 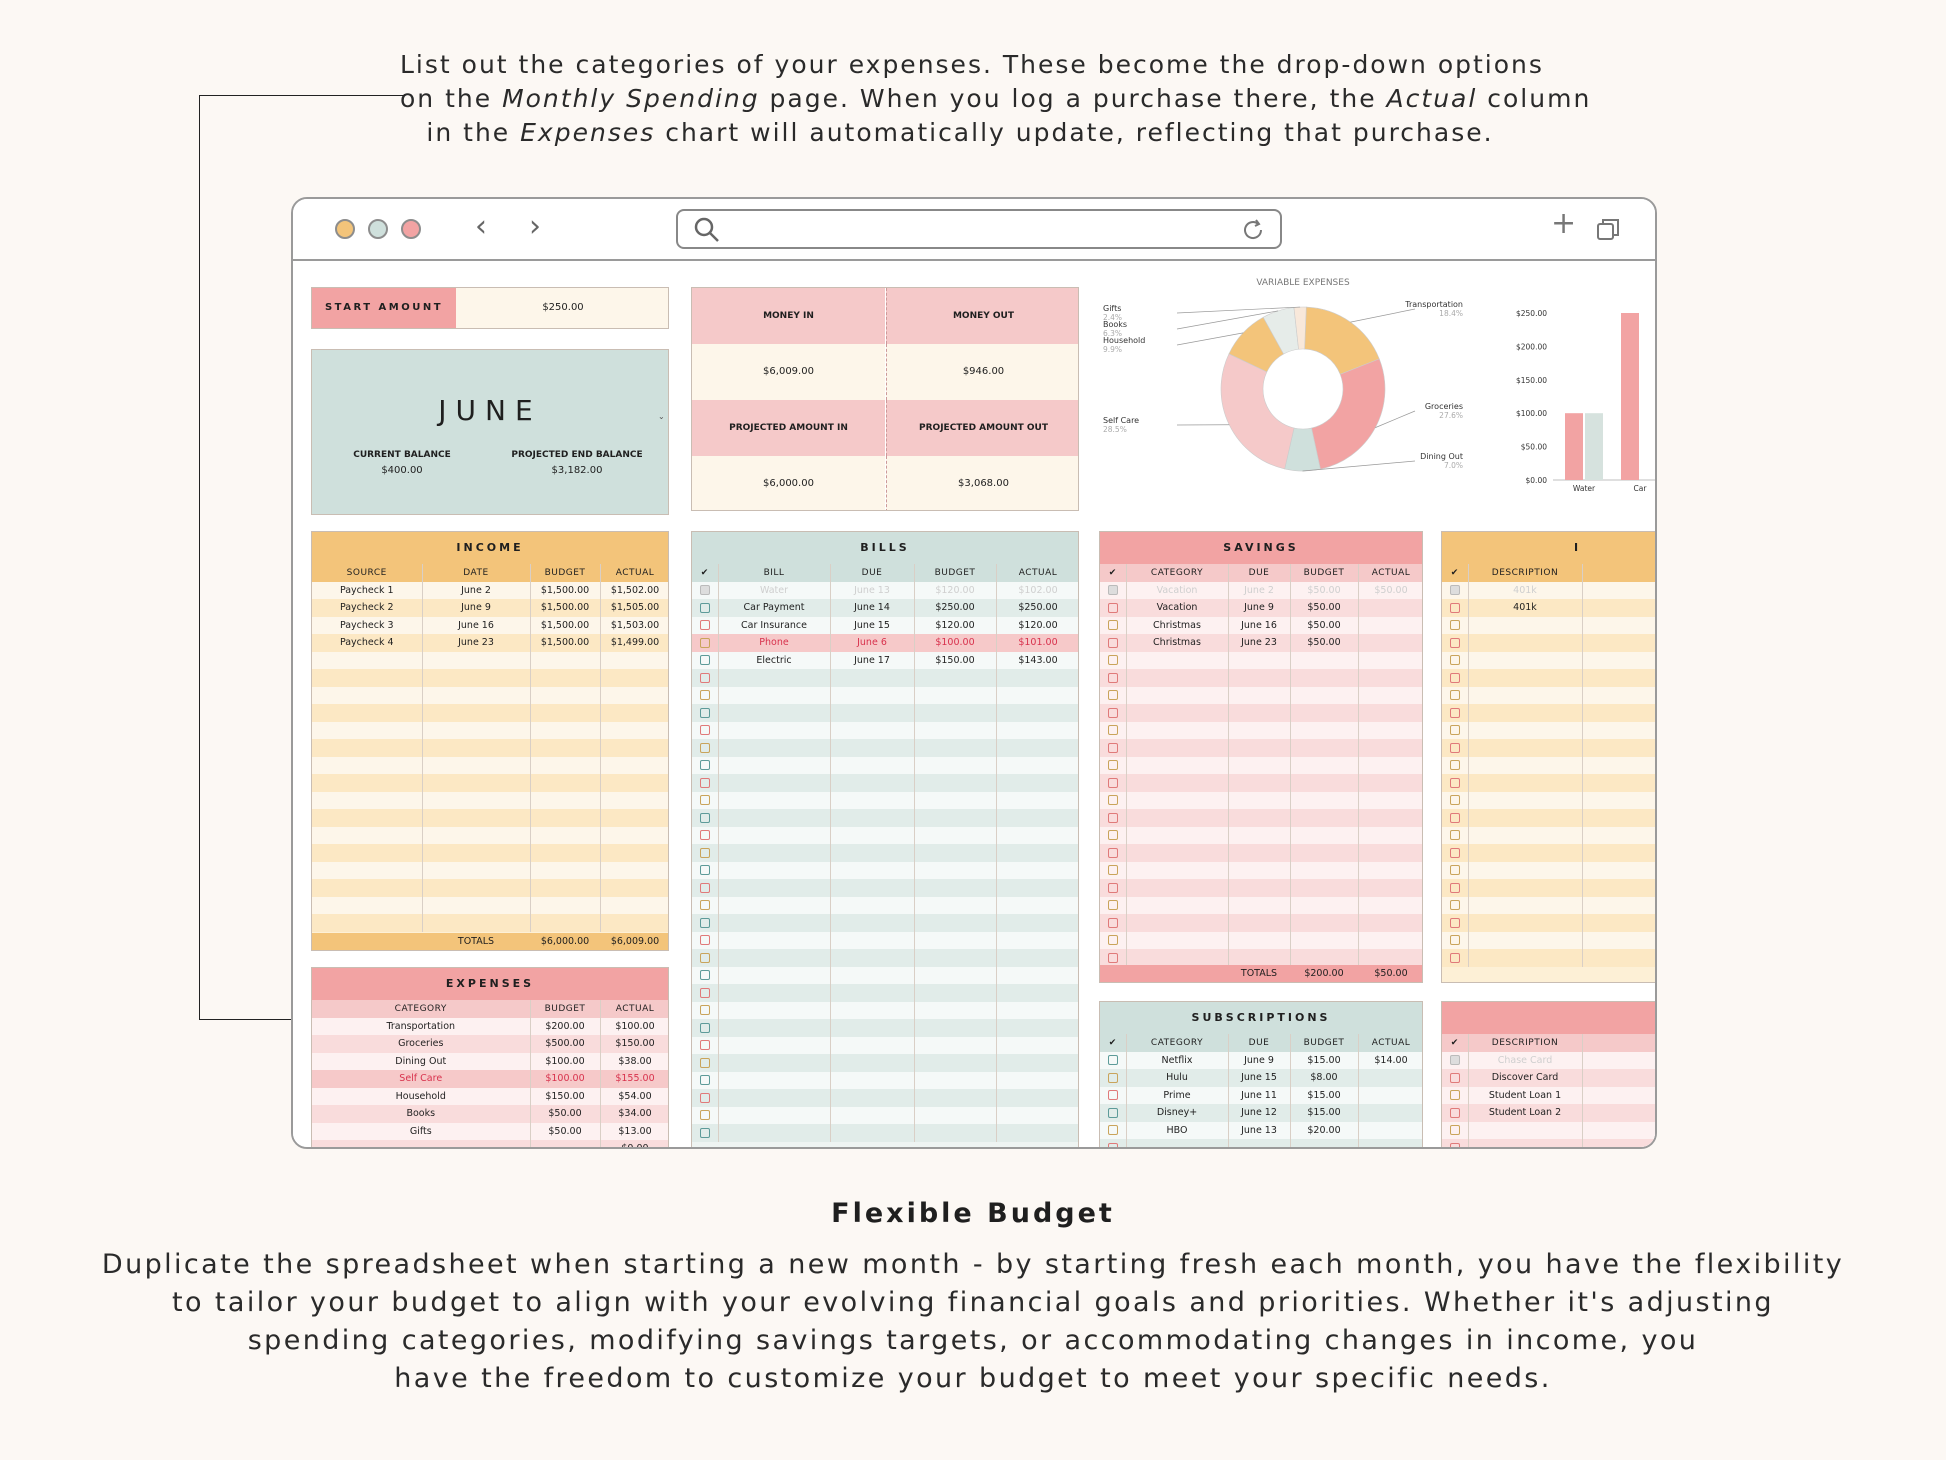 What do you see at coordinates (634, 1114) in the screenshot?
I see `expense-actual: $34.00` at bounding box center [634, 1114].